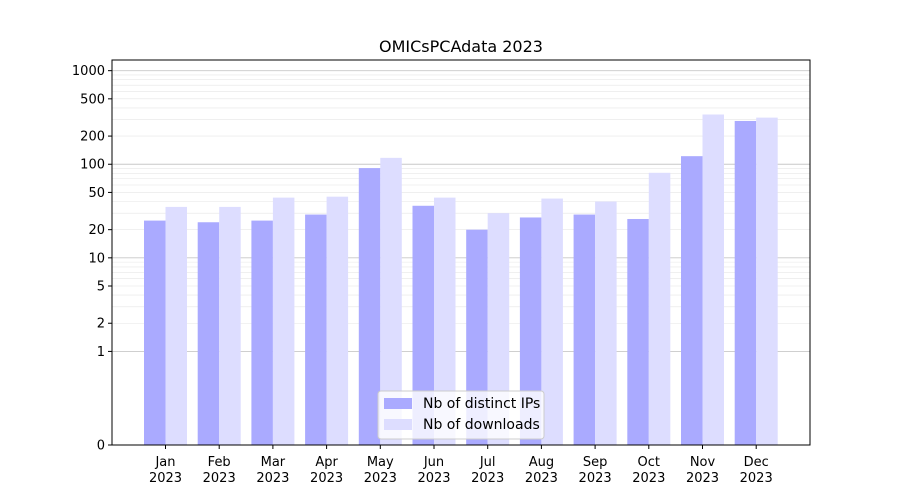 The width and height of the screenshot is (900, 504). I want to click on x-tick-label-month: Feb, so click(219, 462).